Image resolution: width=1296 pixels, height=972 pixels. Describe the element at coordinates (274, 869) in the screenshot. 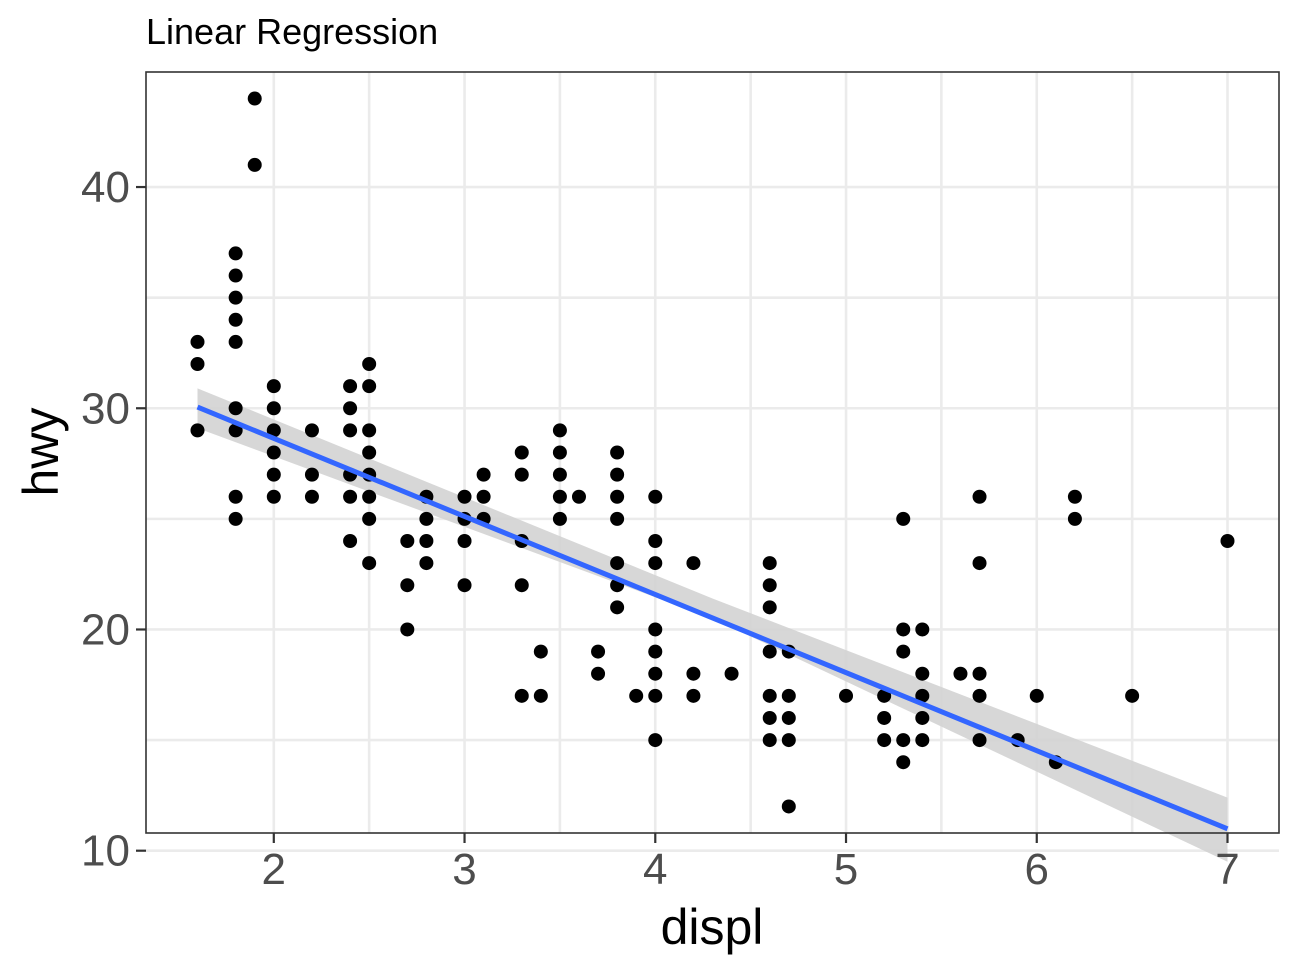

I see `x-tick-label: 2` at that location.